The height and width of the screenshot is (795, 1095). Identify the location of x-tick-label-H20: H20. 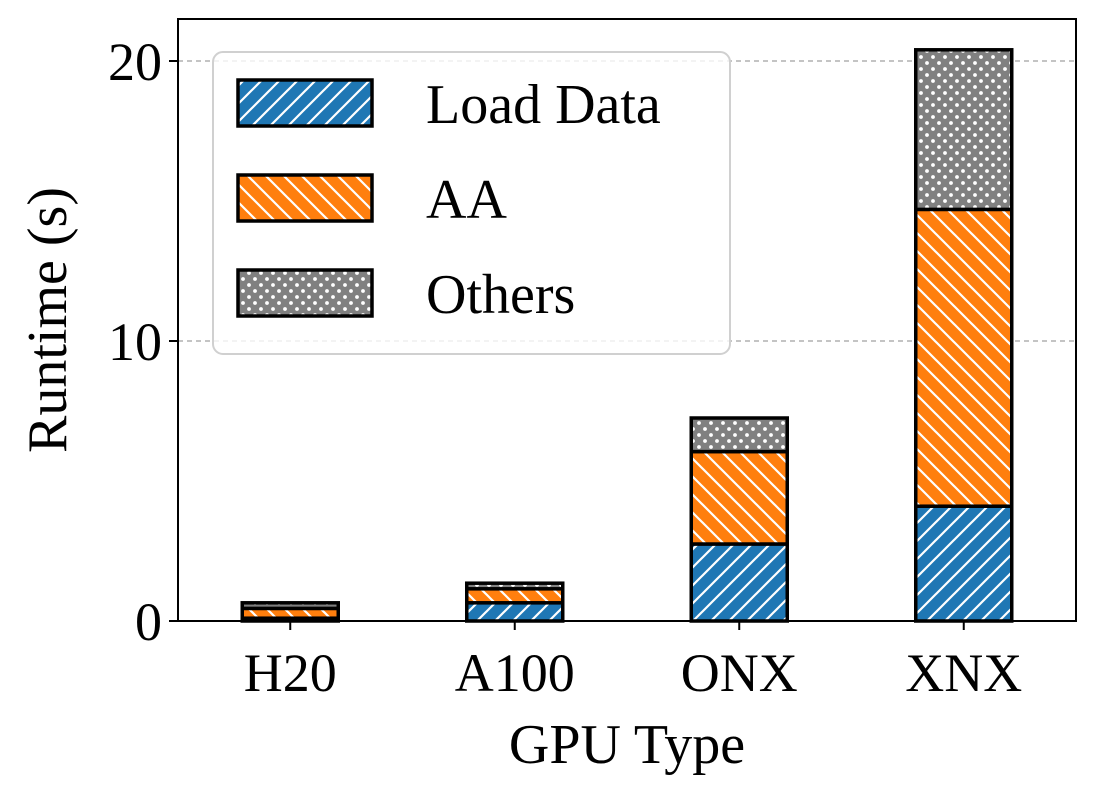
(290, 673).